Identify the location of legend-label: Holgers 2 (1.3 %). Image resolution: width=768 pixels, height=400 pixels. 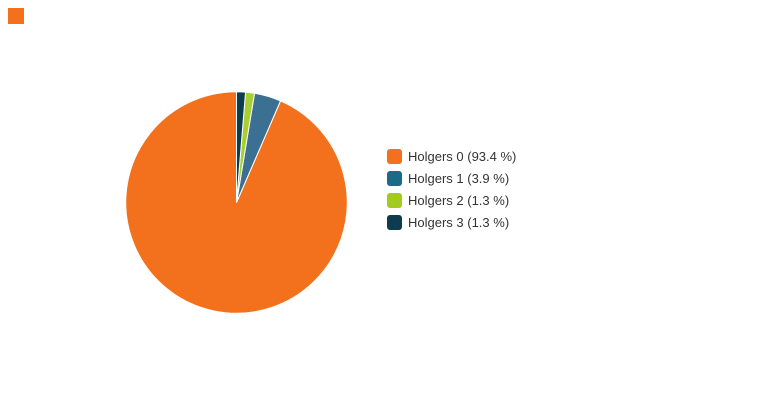
(459, 200).